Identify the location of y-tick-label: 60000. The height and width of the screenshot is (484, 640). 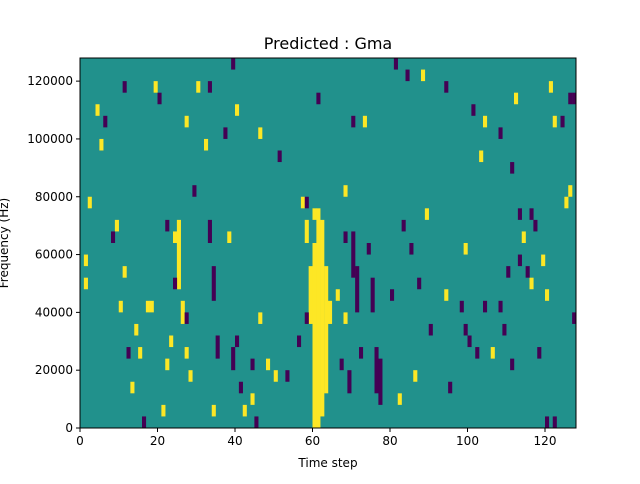
(54, 255).